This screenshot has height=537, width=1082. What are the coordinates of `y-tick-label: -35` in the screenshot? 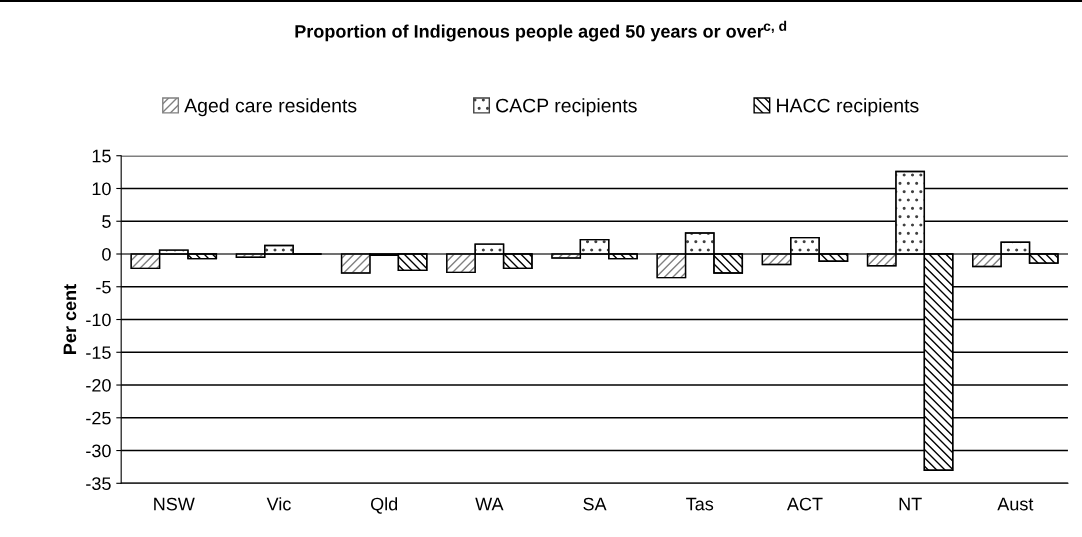 It's located at (98, 484).